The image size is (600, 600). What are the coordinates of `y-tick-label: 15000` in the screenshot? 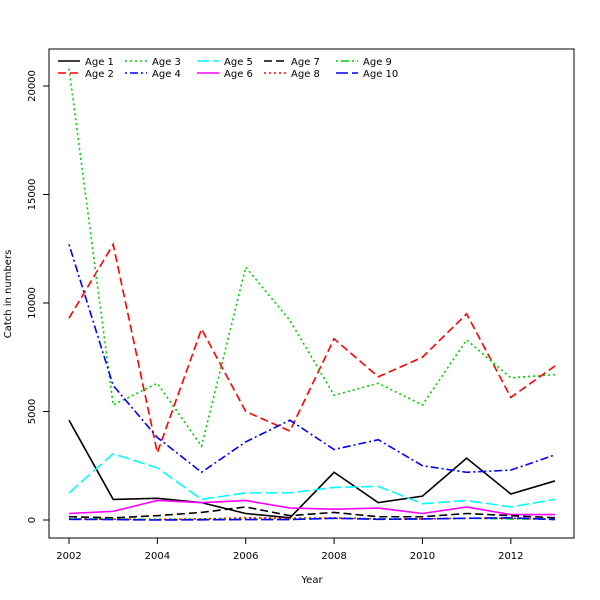 It's located at (32, 195).